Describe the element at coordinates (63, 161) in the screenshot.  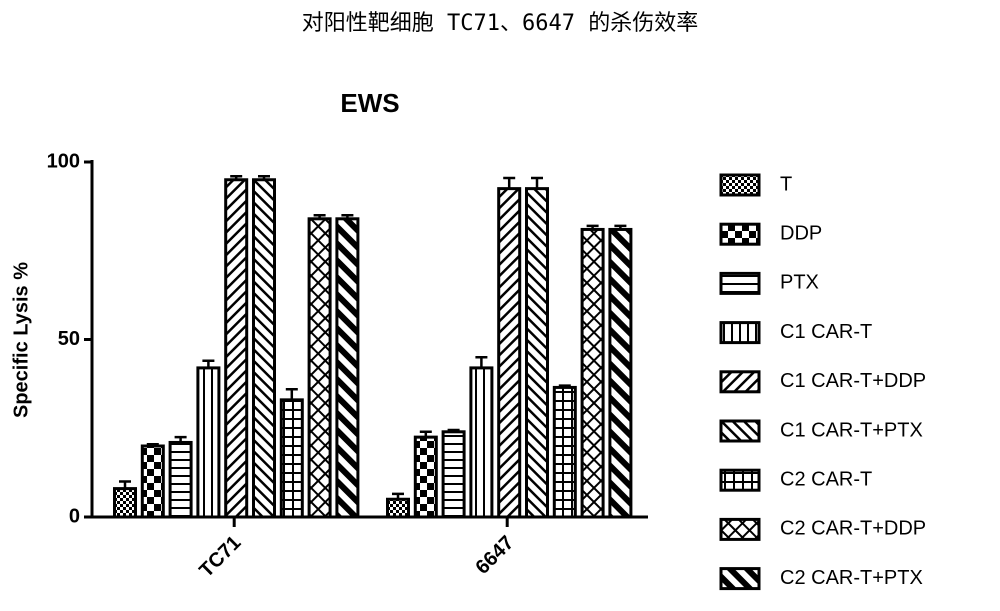
I see `y-tick-label: 100` at that location.